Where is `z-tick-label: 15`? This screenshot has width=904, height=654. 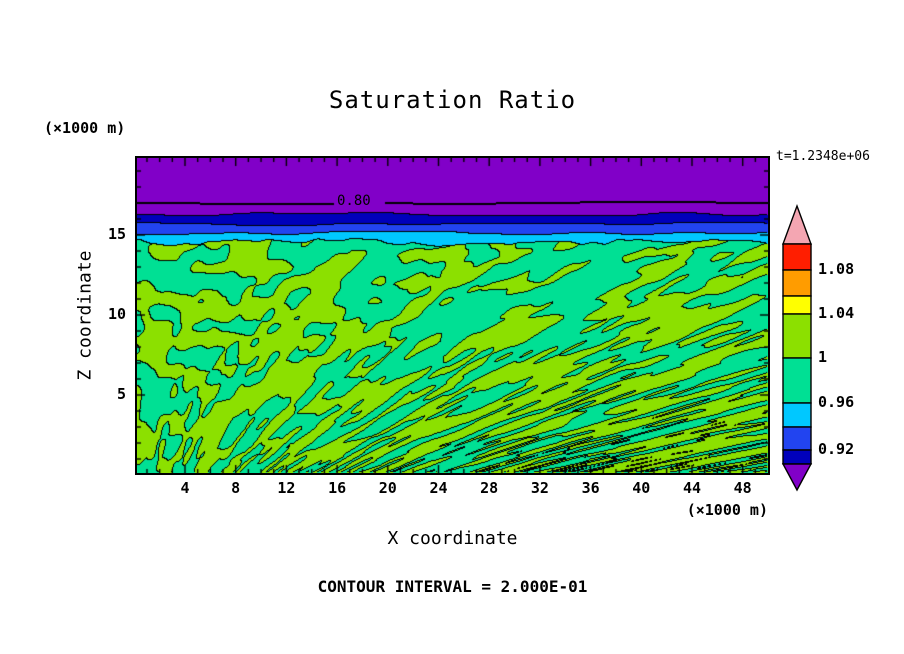
z-tick-label: 15 is located at coordinates (116, 234).